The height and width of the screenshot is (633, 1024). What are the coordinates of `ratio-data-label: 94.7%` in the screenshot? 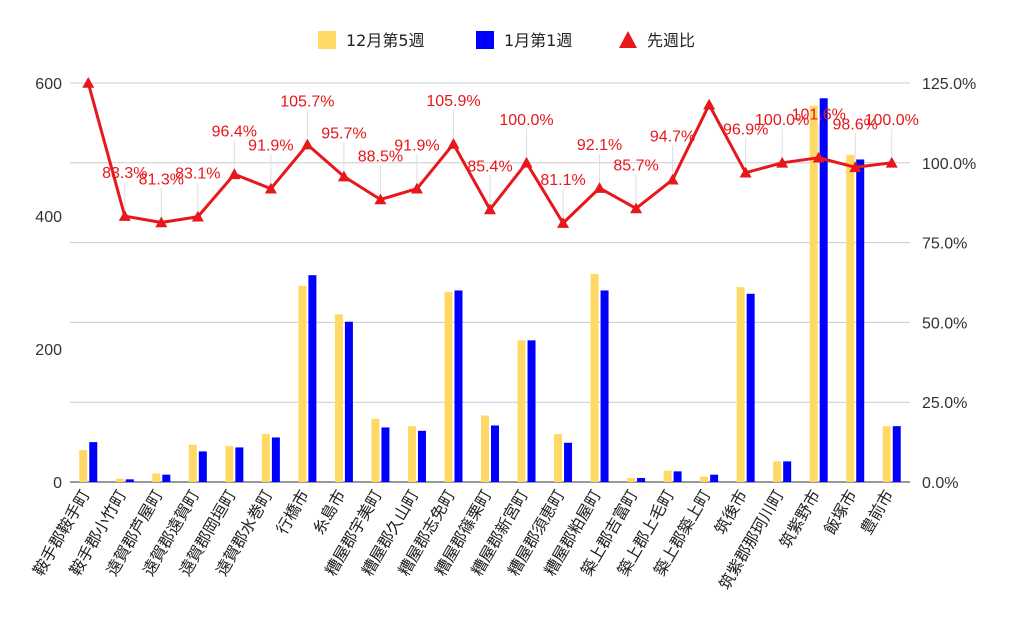 It's located at (672, 137).